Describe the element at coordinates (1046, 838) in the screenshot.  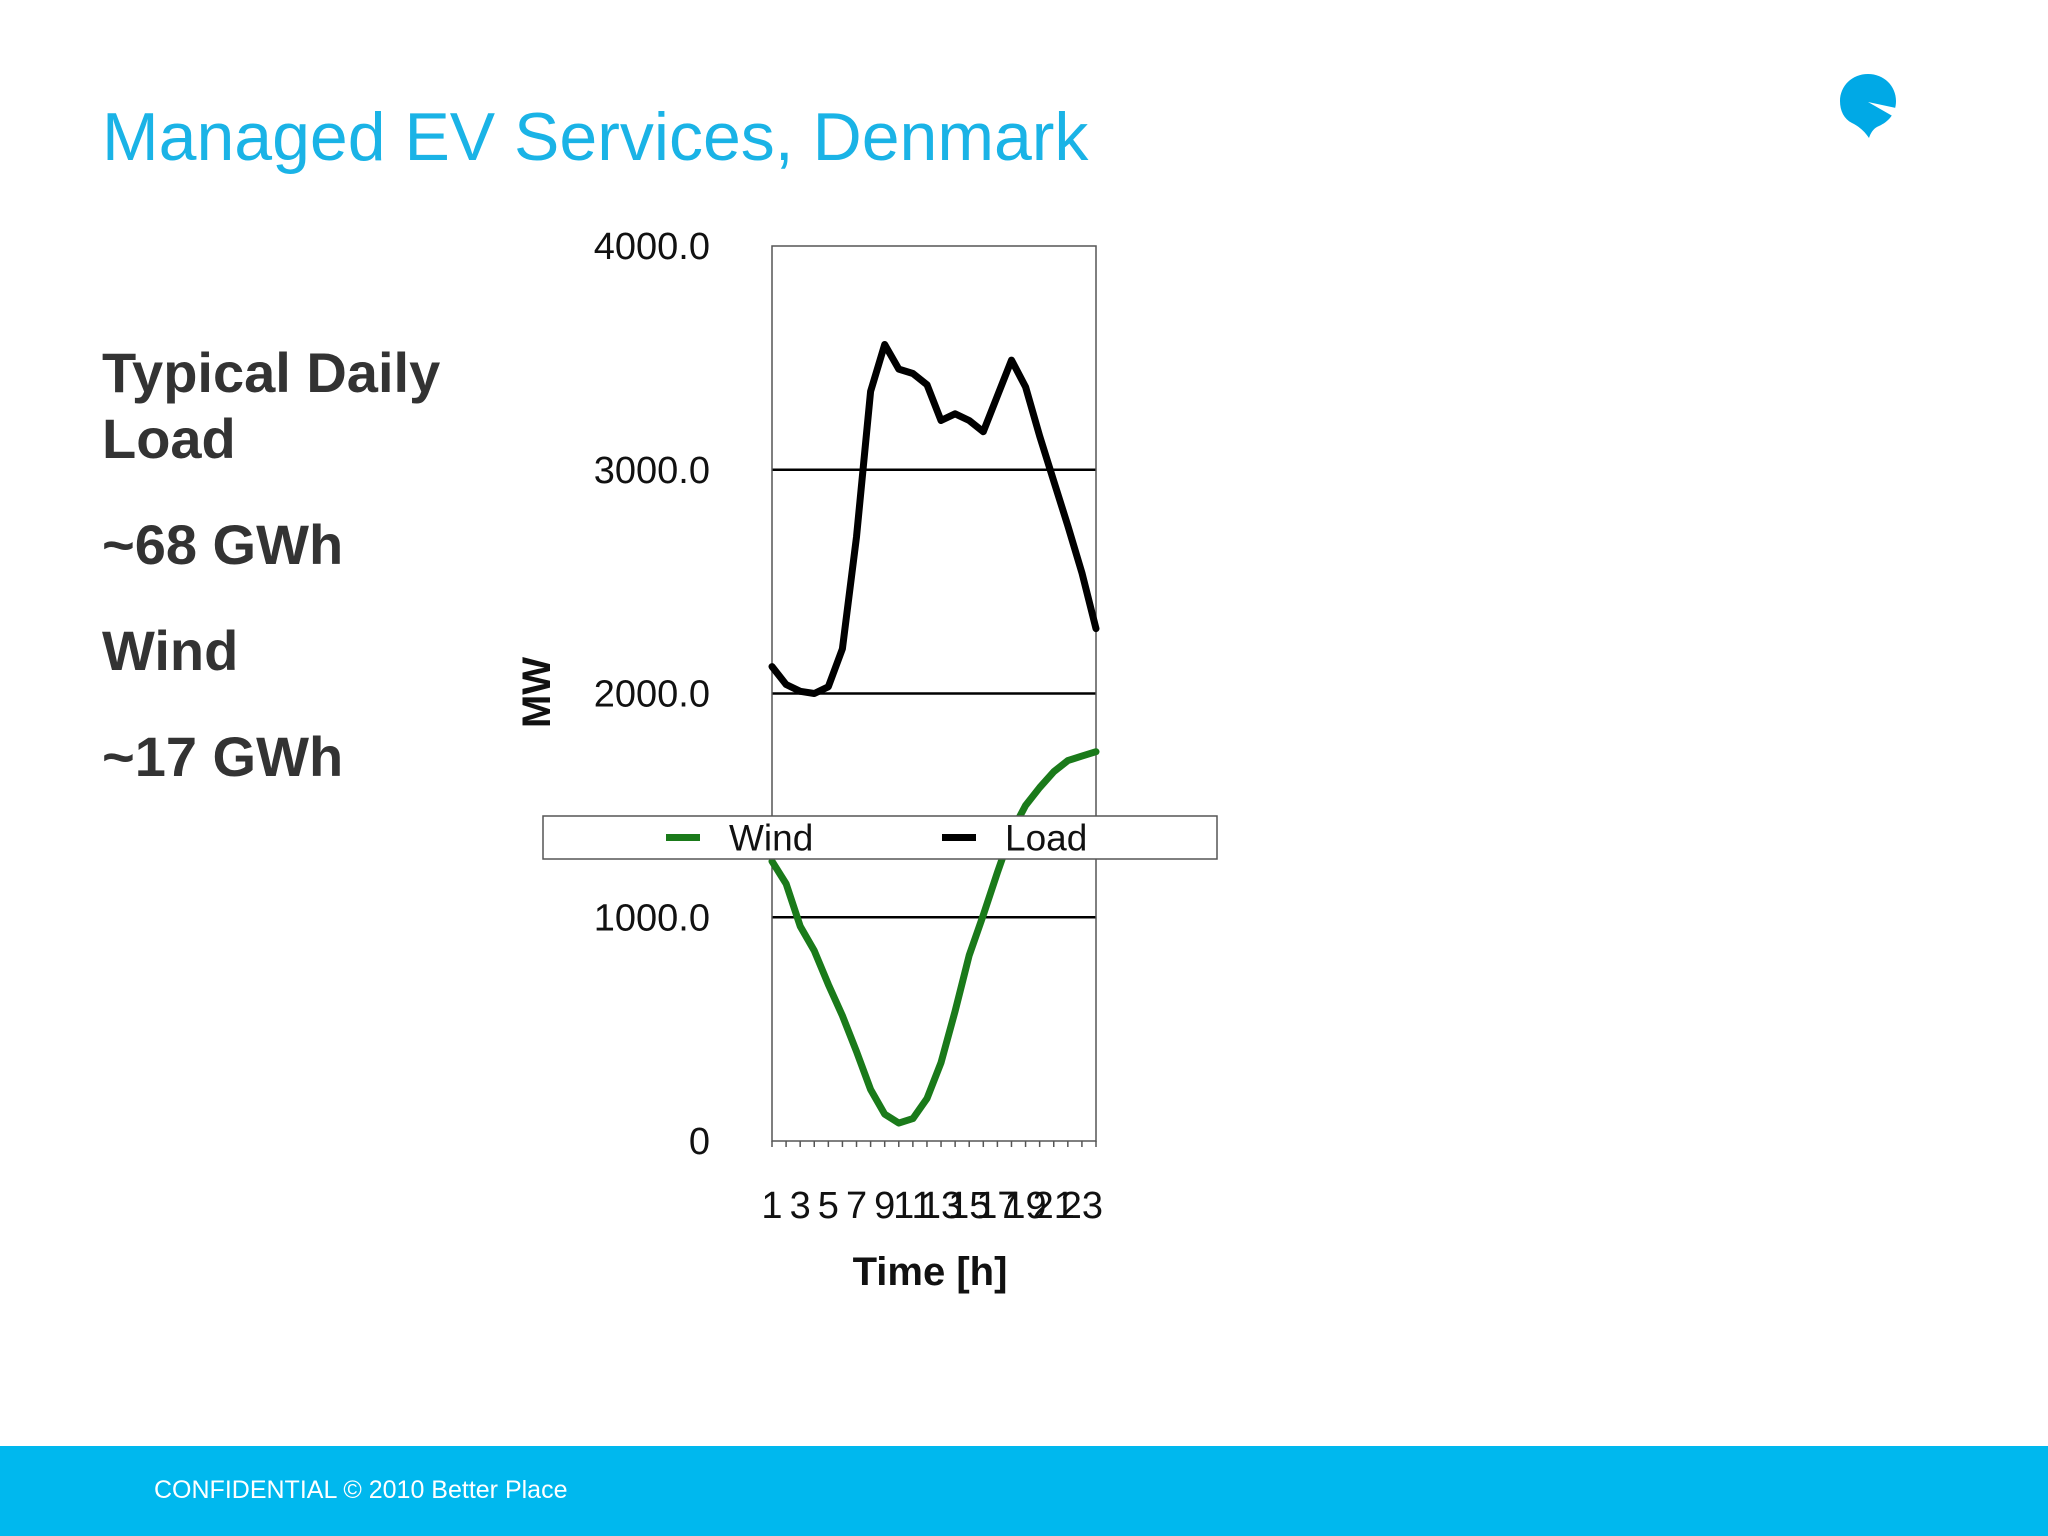
I see `legend-label-load: Load` at that location.